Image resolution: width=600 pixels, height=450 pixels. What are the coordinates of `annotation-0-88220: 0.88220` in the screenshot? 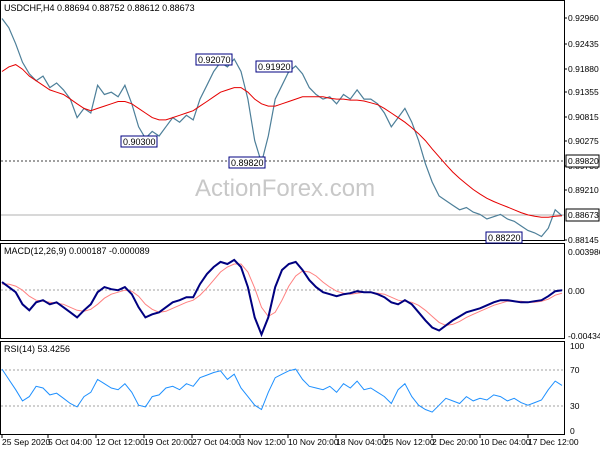 It's located at (504, 237).